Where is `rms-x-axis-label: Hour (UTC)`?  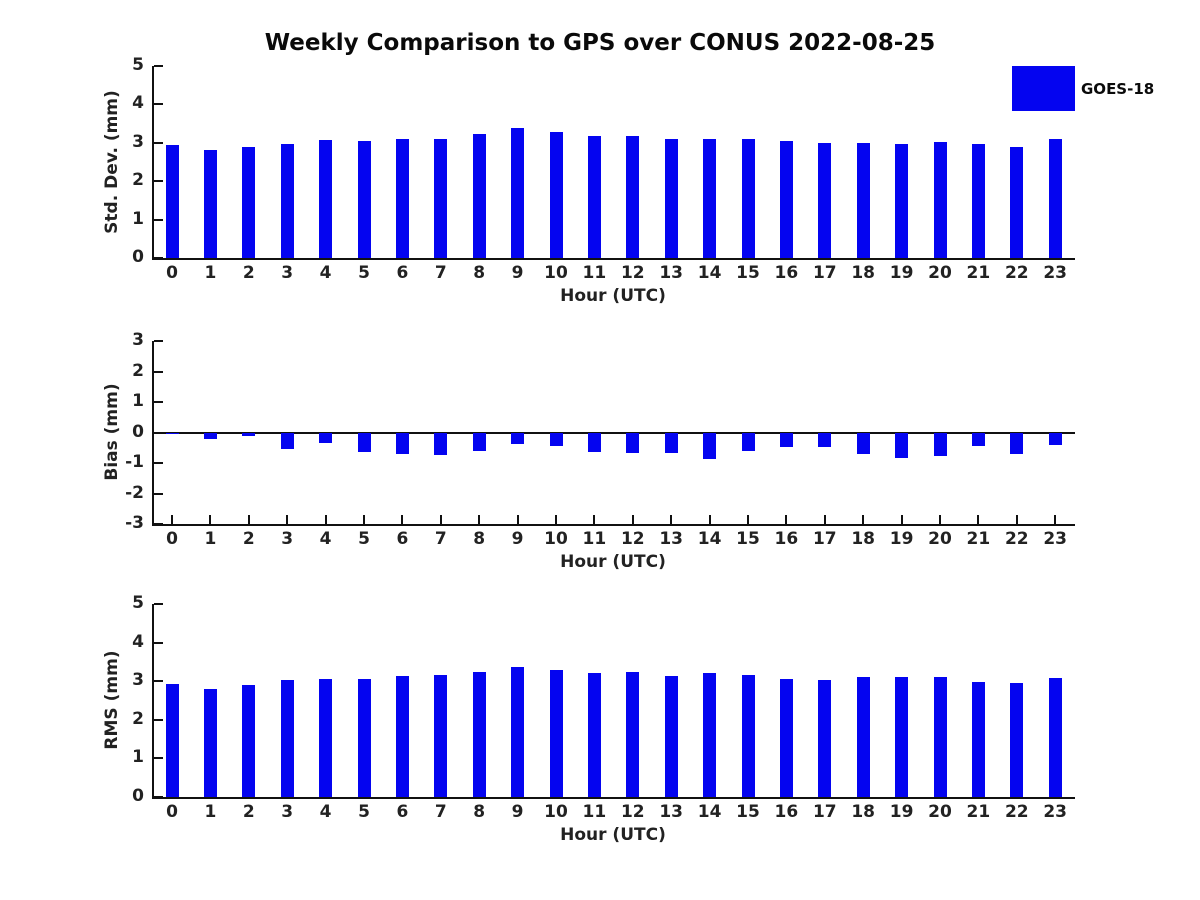
rms-x-axis-label: Hour (UTC) is located at coordinates (613, 835).